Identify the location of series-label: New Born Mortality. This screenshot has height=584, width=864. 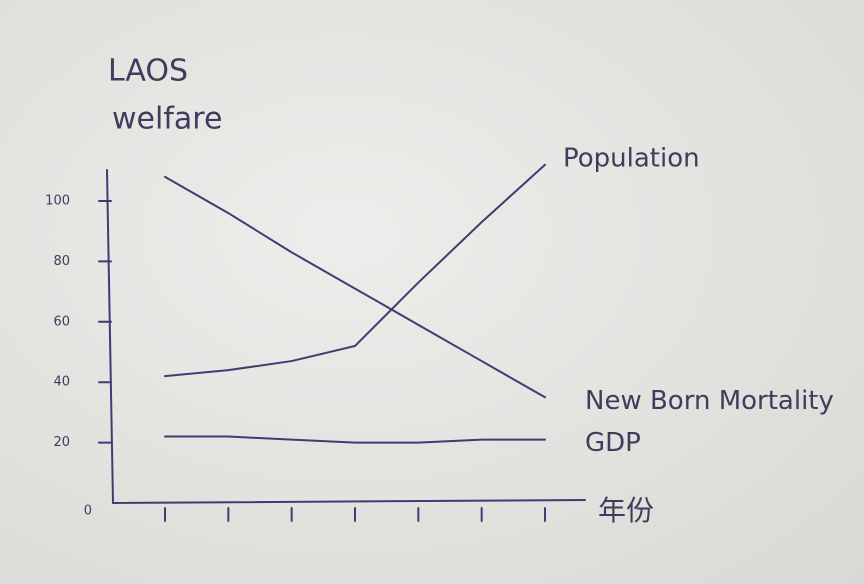
(709, 401).